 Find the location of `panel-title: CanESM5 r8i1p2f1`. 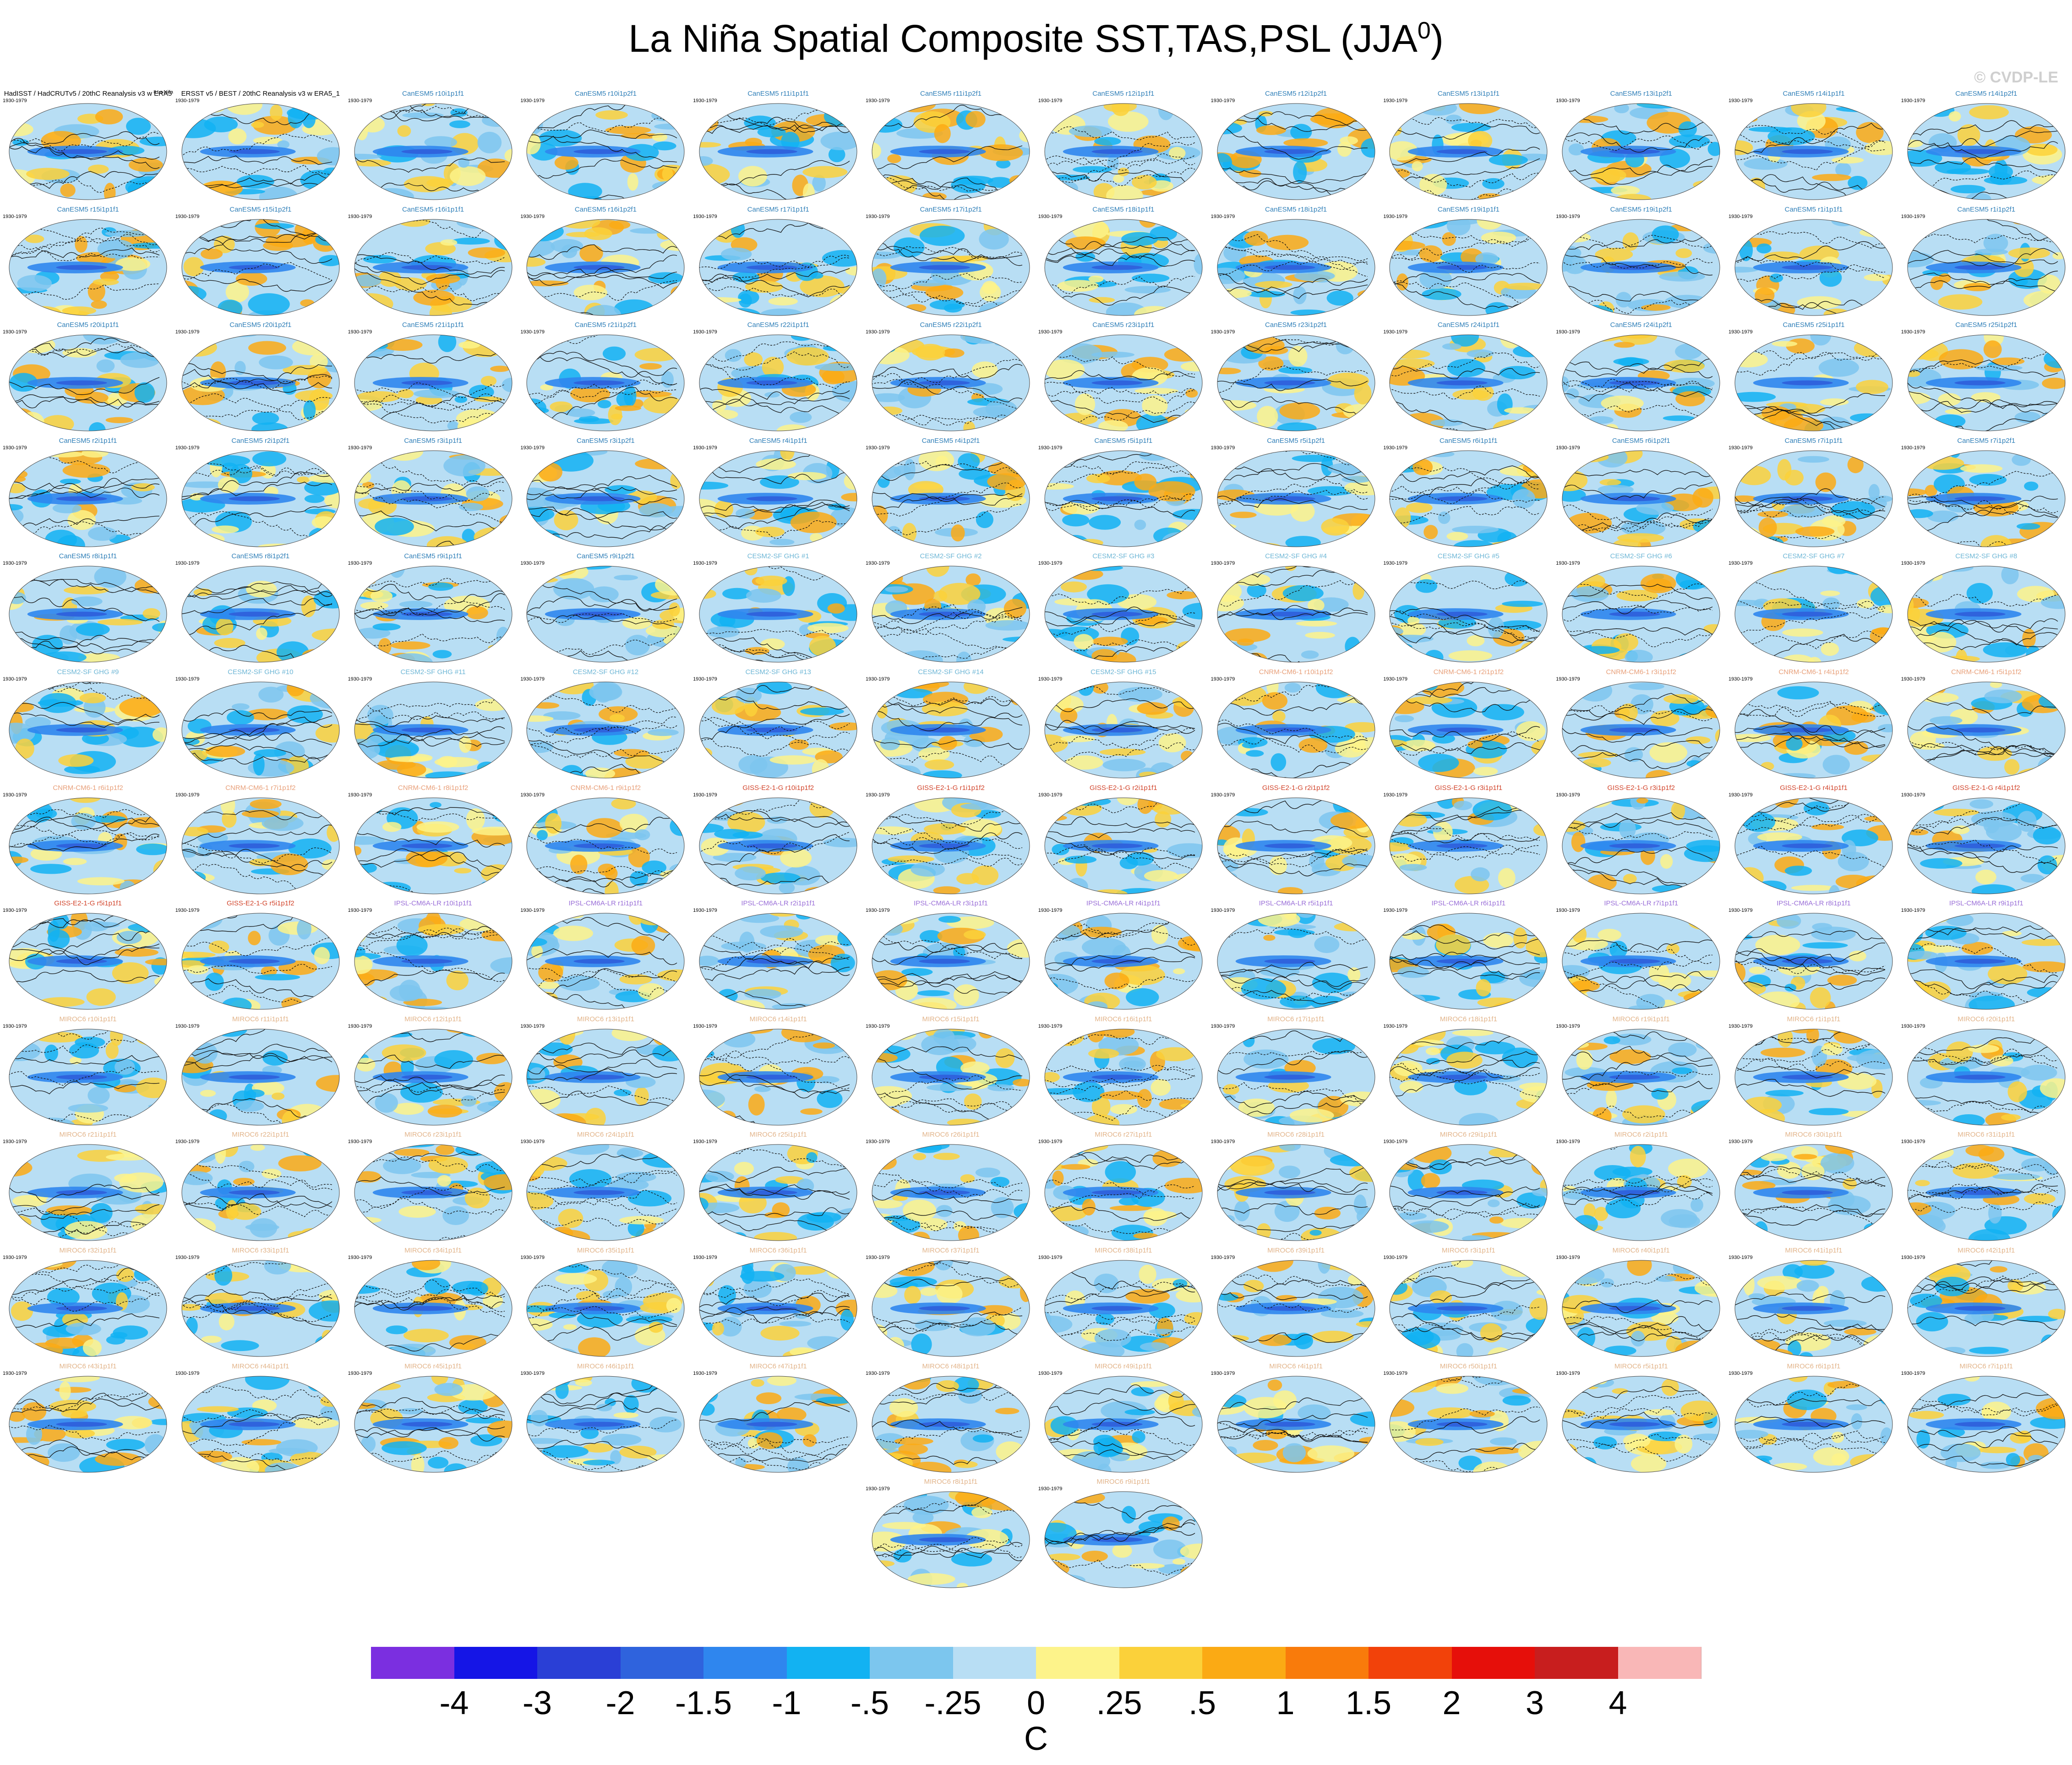

panel-title: CanESM5 r8i1p2f1 is located at coordinates (261, 556).